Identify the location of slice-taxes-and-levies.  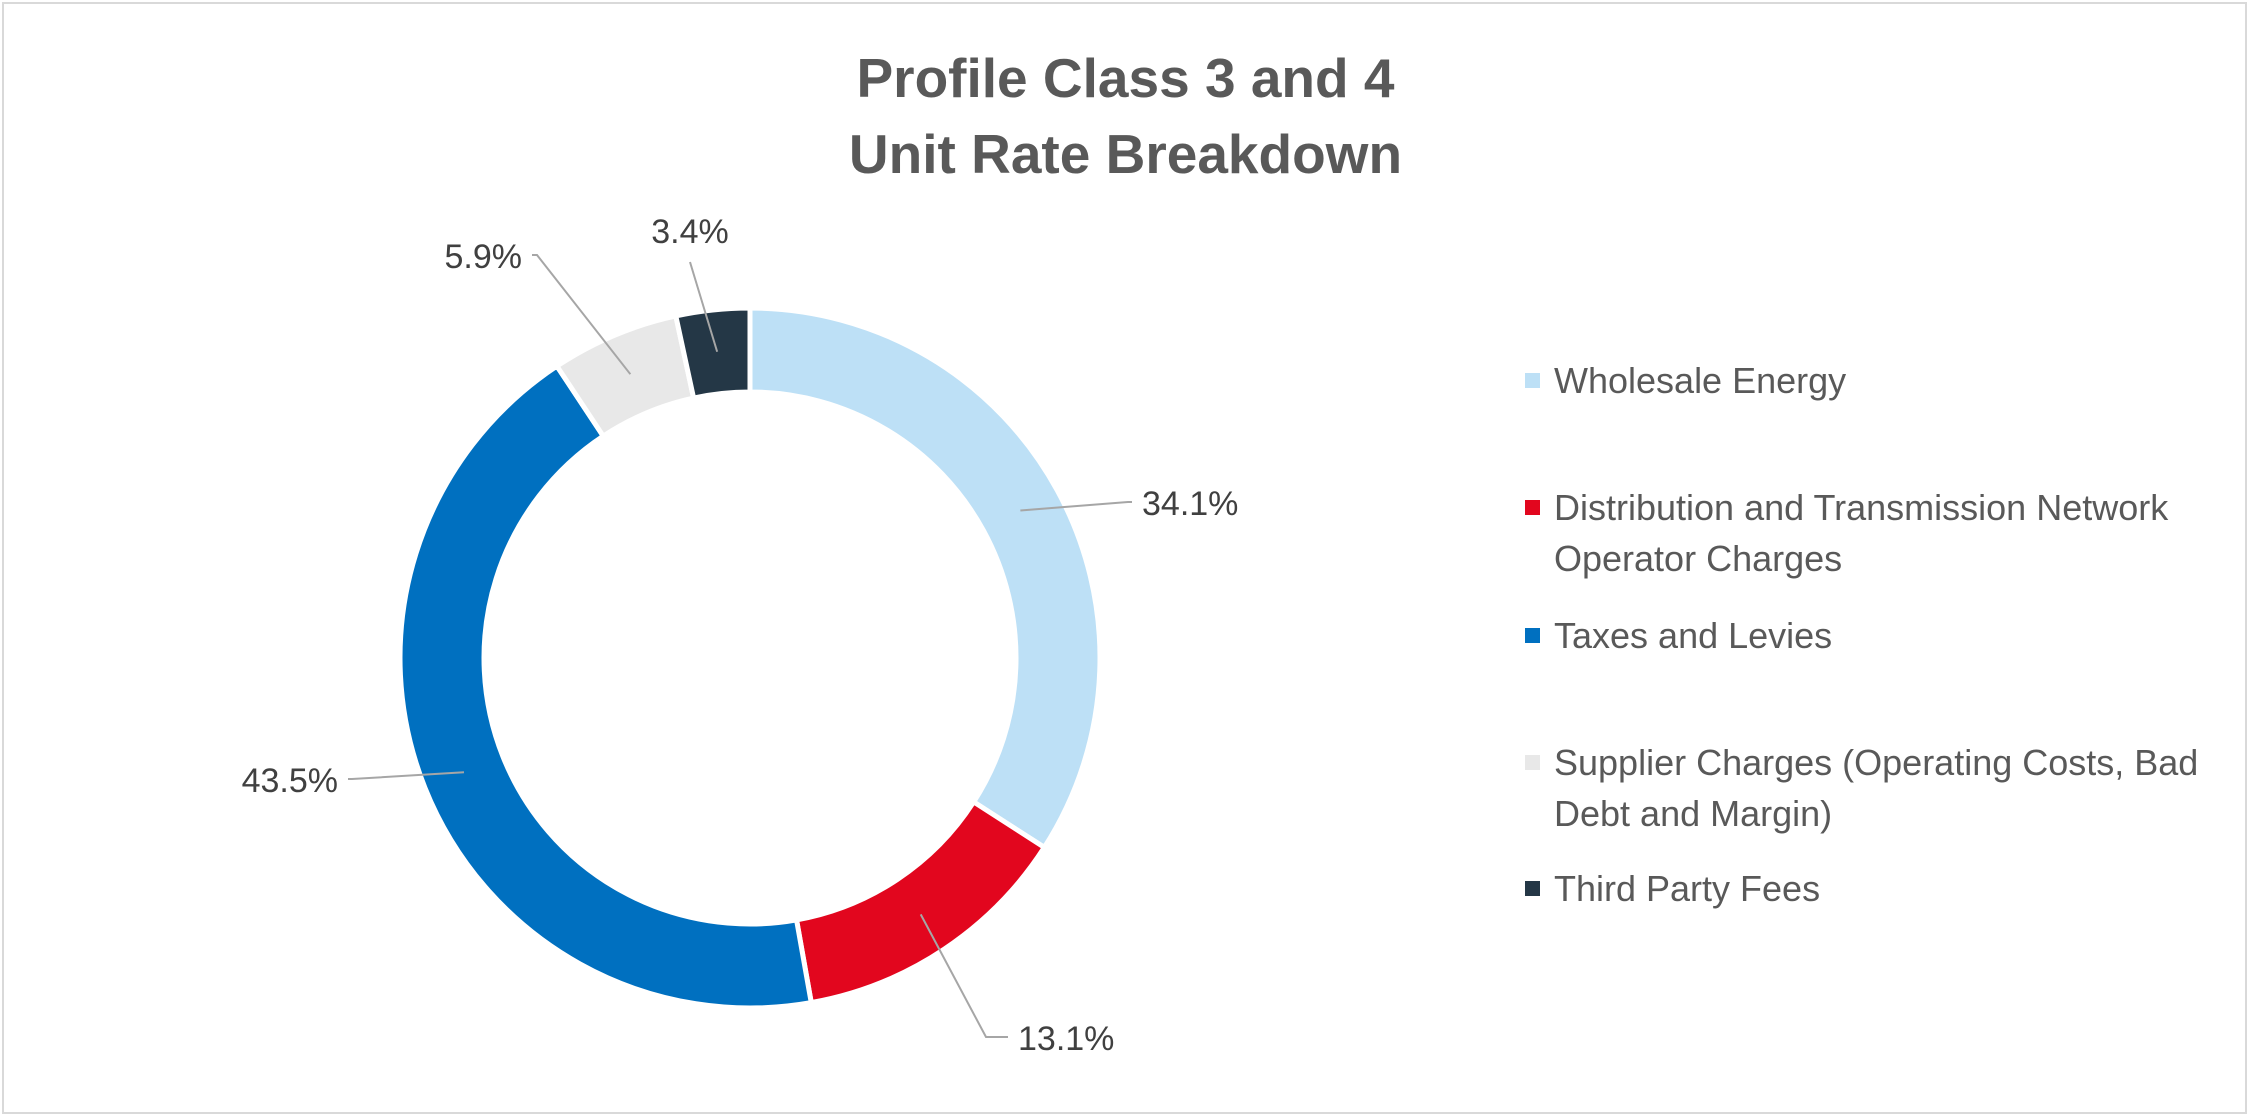
(606, 686).